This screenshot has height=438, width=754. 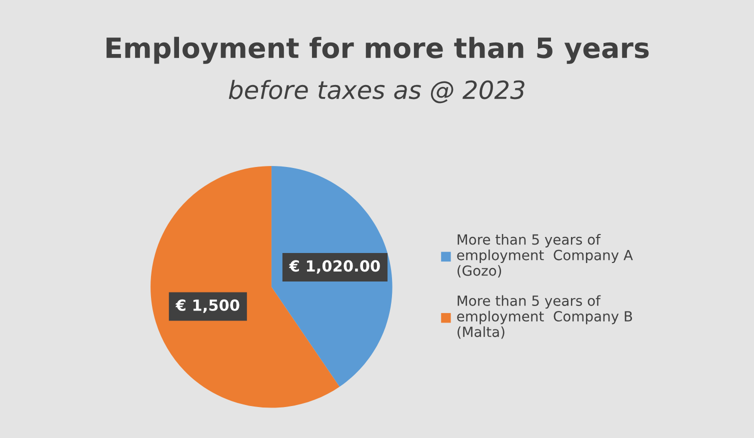 What do you see at coordinates (377, 50) in the screenshot?
I see `chart-title: Employment for more than 5 years` at bounding box center [377, 50].